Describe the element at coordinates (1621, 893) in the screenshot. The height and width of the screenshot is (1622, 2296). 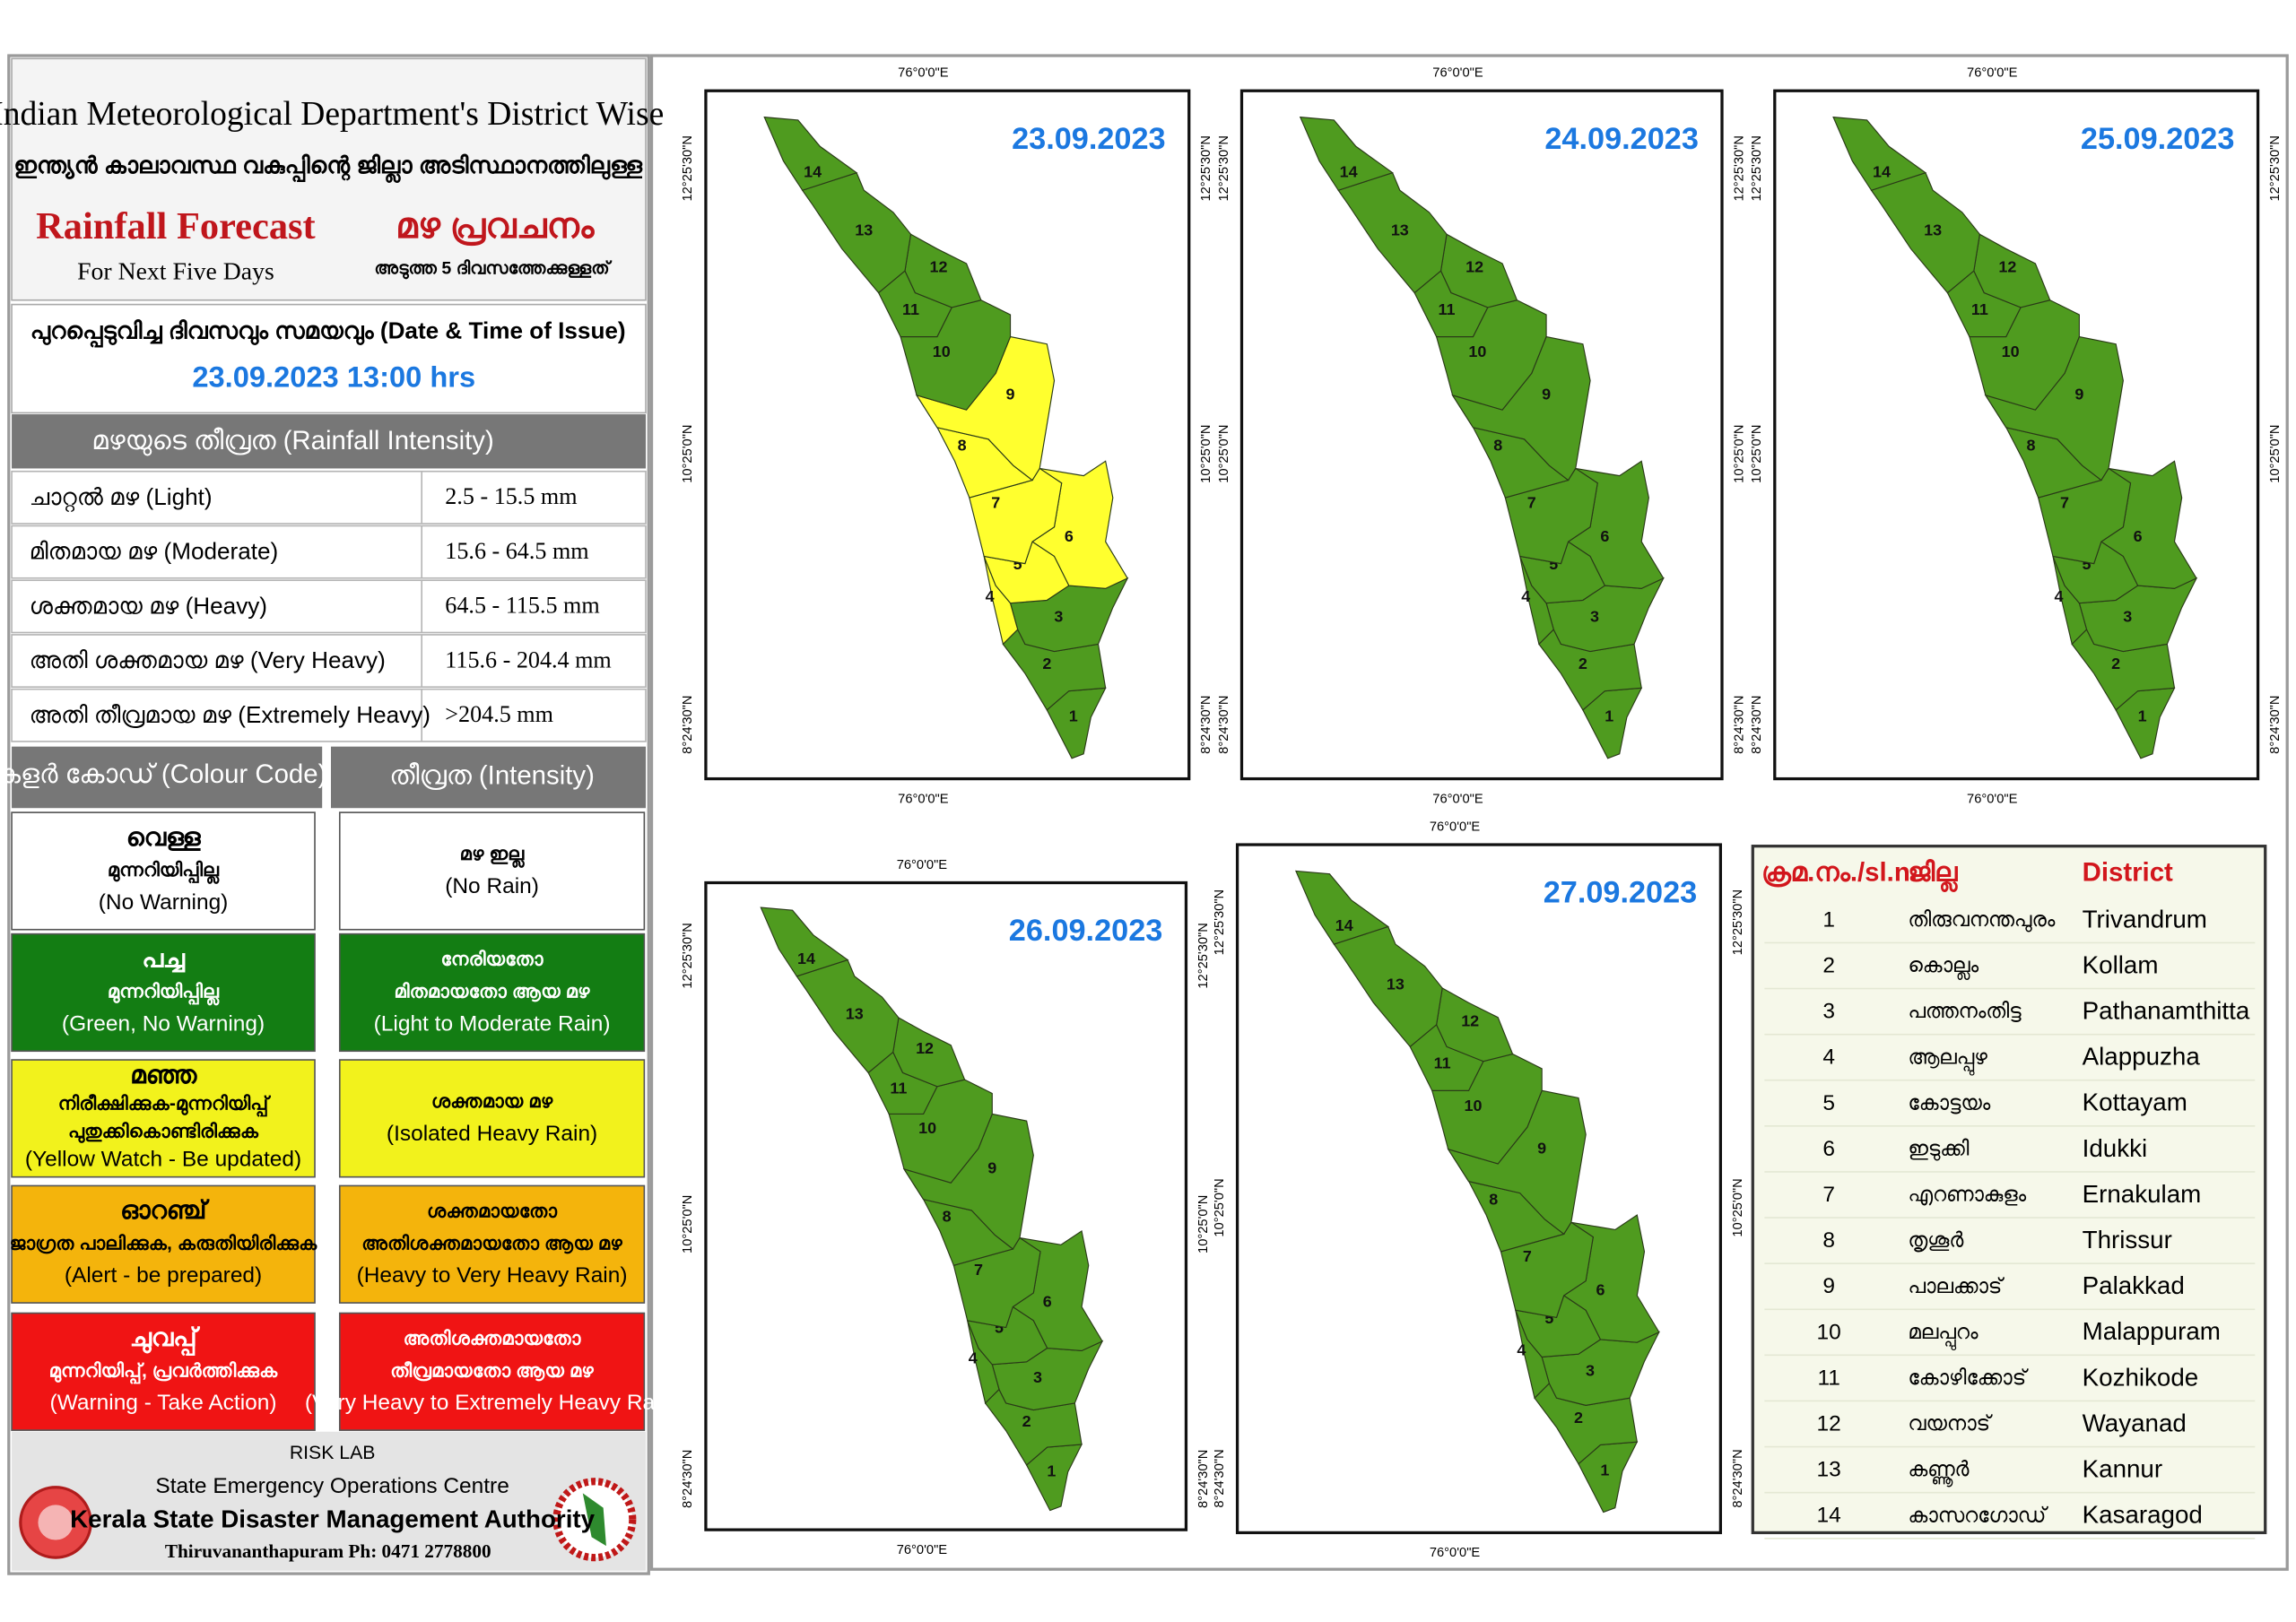
I see `map-date: 27.09.2023` at that location.